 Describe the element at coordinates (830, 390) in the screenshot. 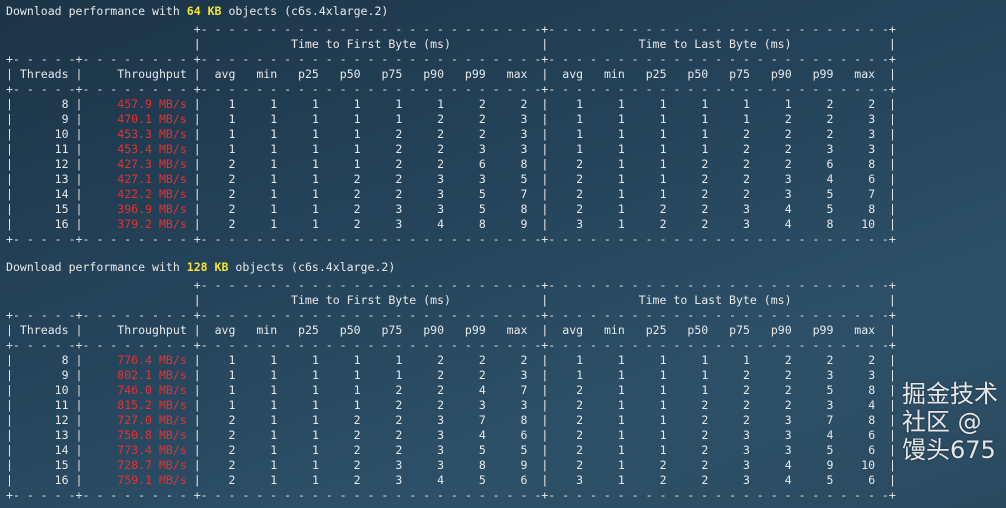

I see `ttlb-cell: 5` at that location.